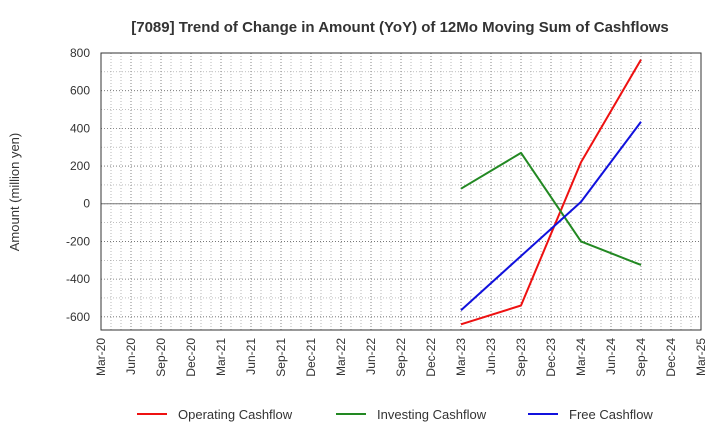  Describe the element at coordinates (78, 185) in the screenshot. I see `y-tick-labels: 800 600 400 200 0 -200 -400 -600` at that location.